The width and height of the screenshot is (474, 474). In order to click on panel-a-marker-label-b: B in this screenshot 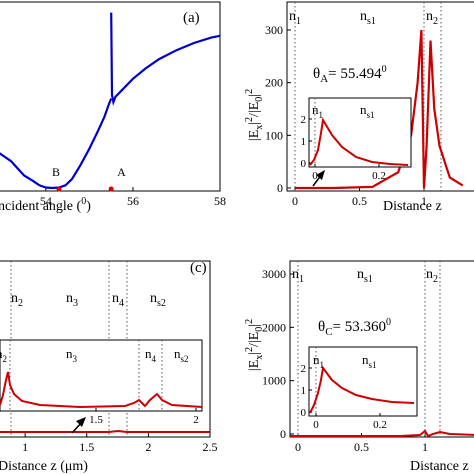, I will do `click(56, 172)`.